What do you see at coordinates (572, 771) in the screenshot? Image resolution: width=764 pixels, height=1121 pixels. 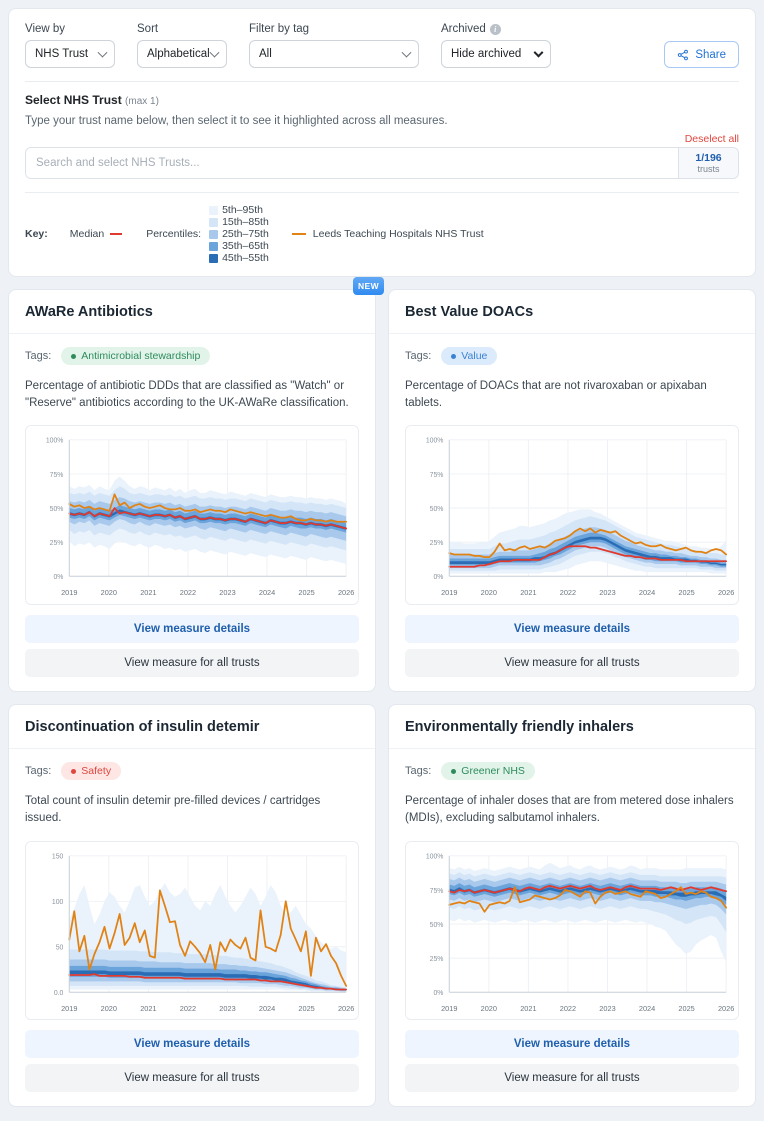 I see `tags-row: Tags: Greener NHS` at bounding box center [572, 771].